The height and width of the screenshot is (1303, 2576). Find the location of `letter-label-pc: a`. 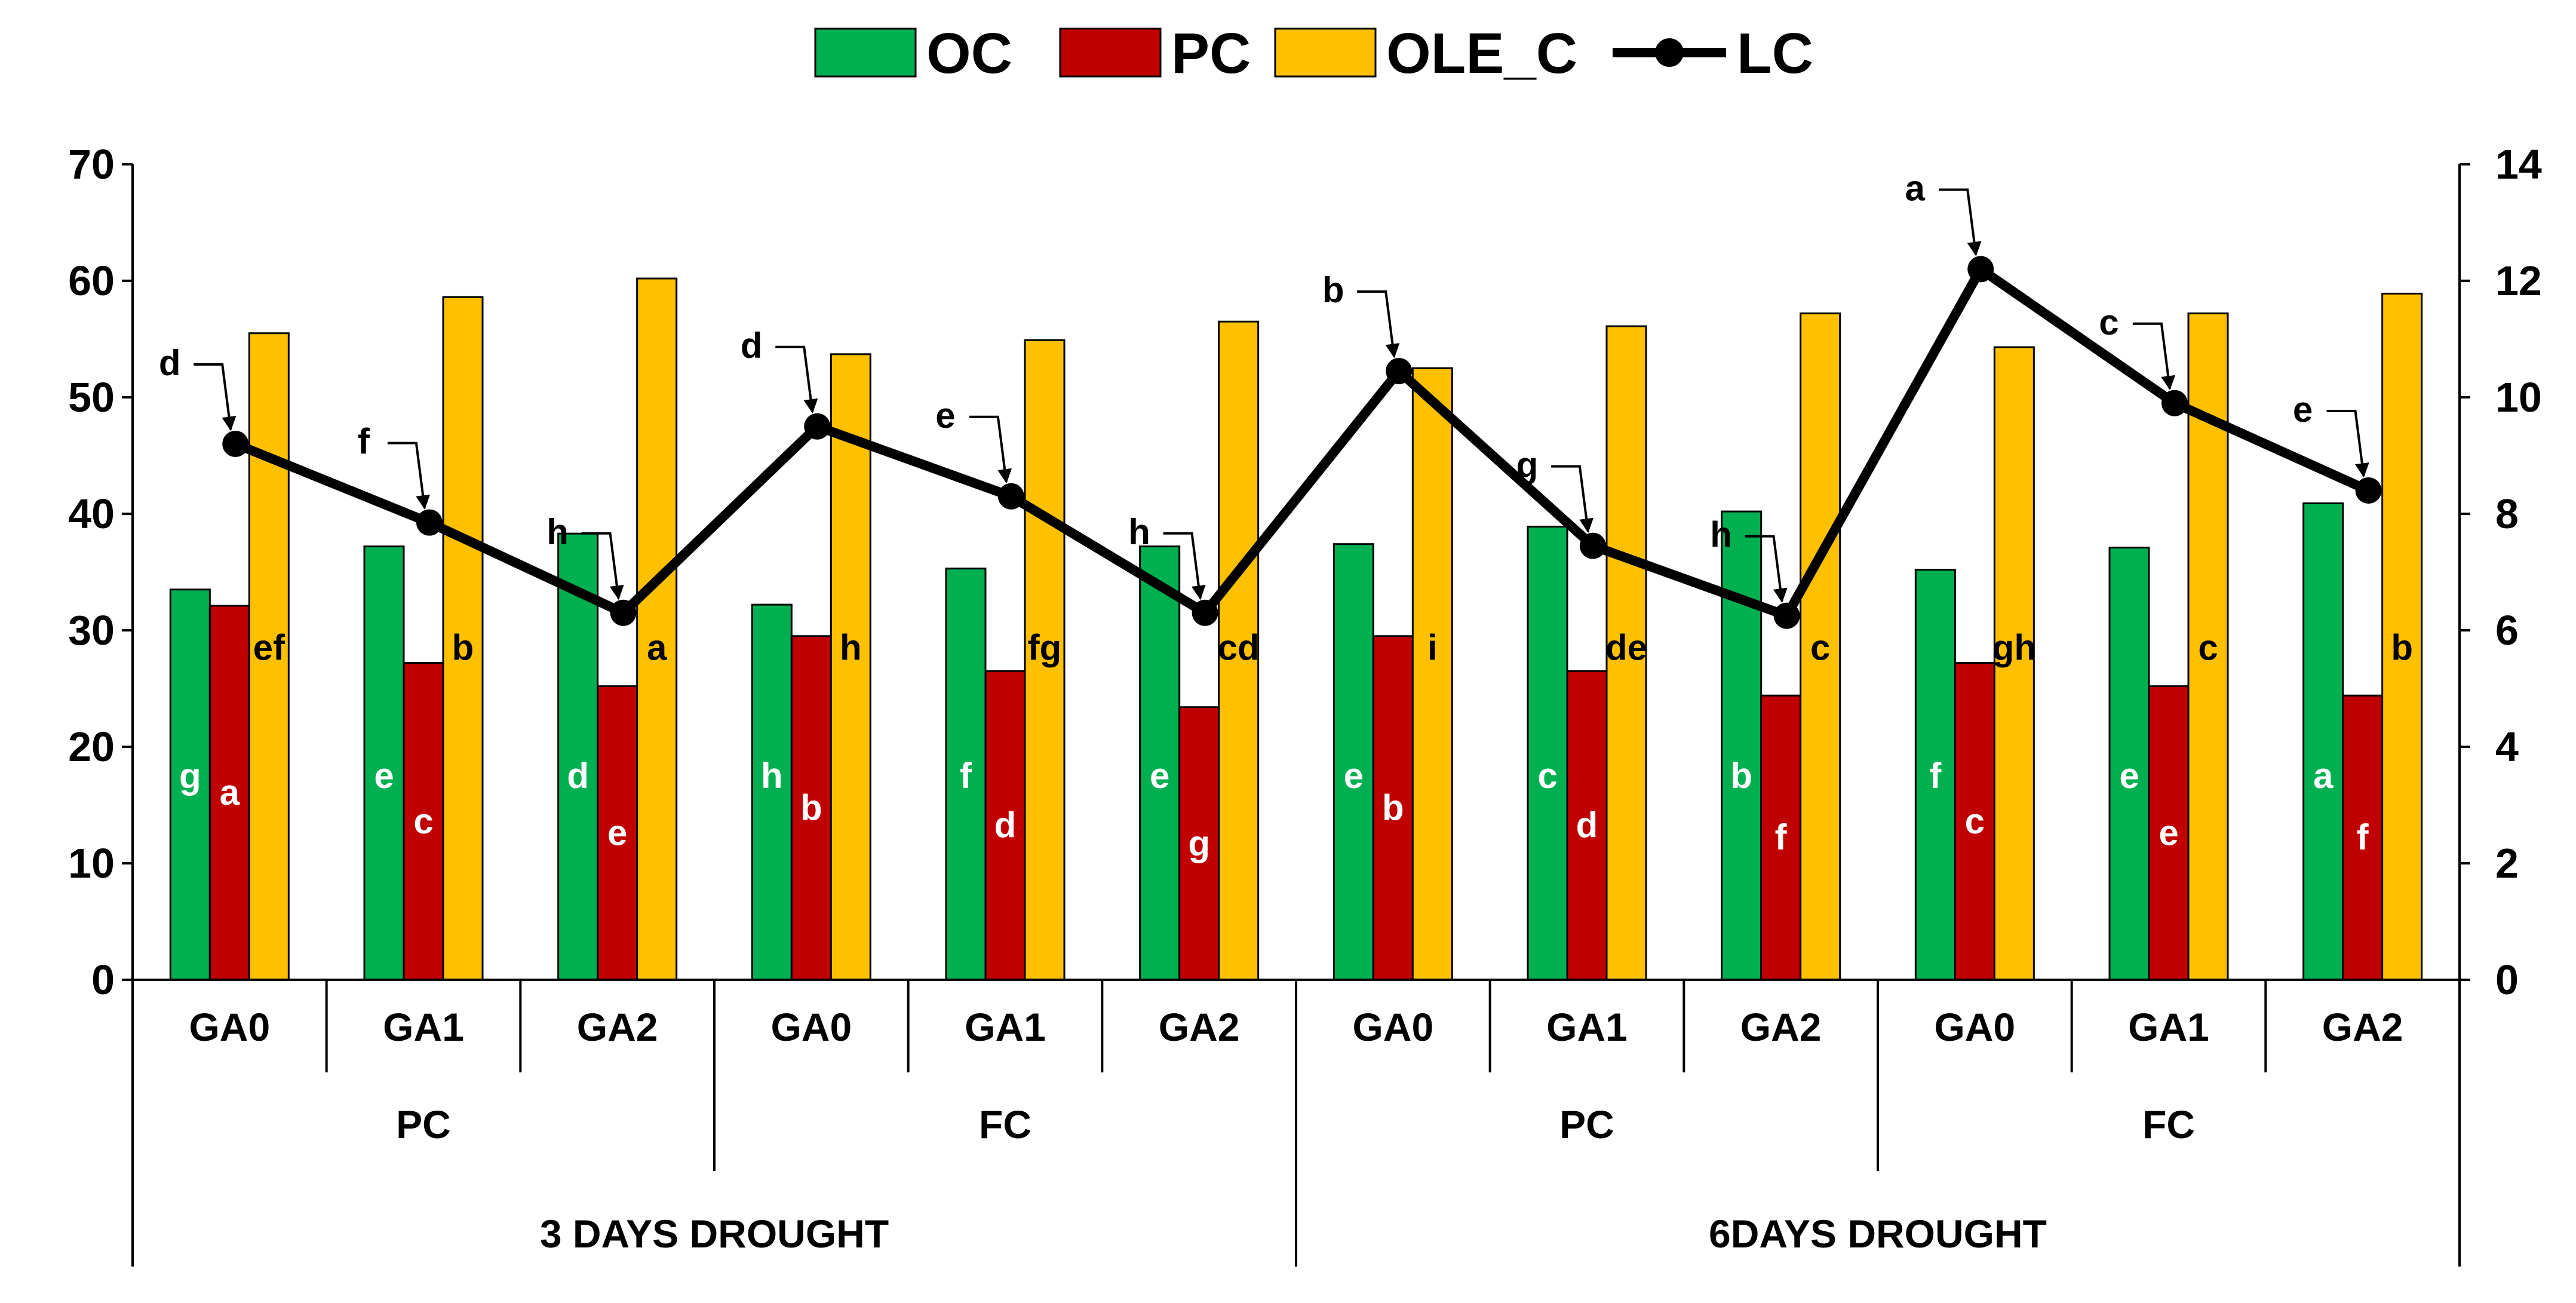

letter-label-pc: a is located at coordinates (230, 792).